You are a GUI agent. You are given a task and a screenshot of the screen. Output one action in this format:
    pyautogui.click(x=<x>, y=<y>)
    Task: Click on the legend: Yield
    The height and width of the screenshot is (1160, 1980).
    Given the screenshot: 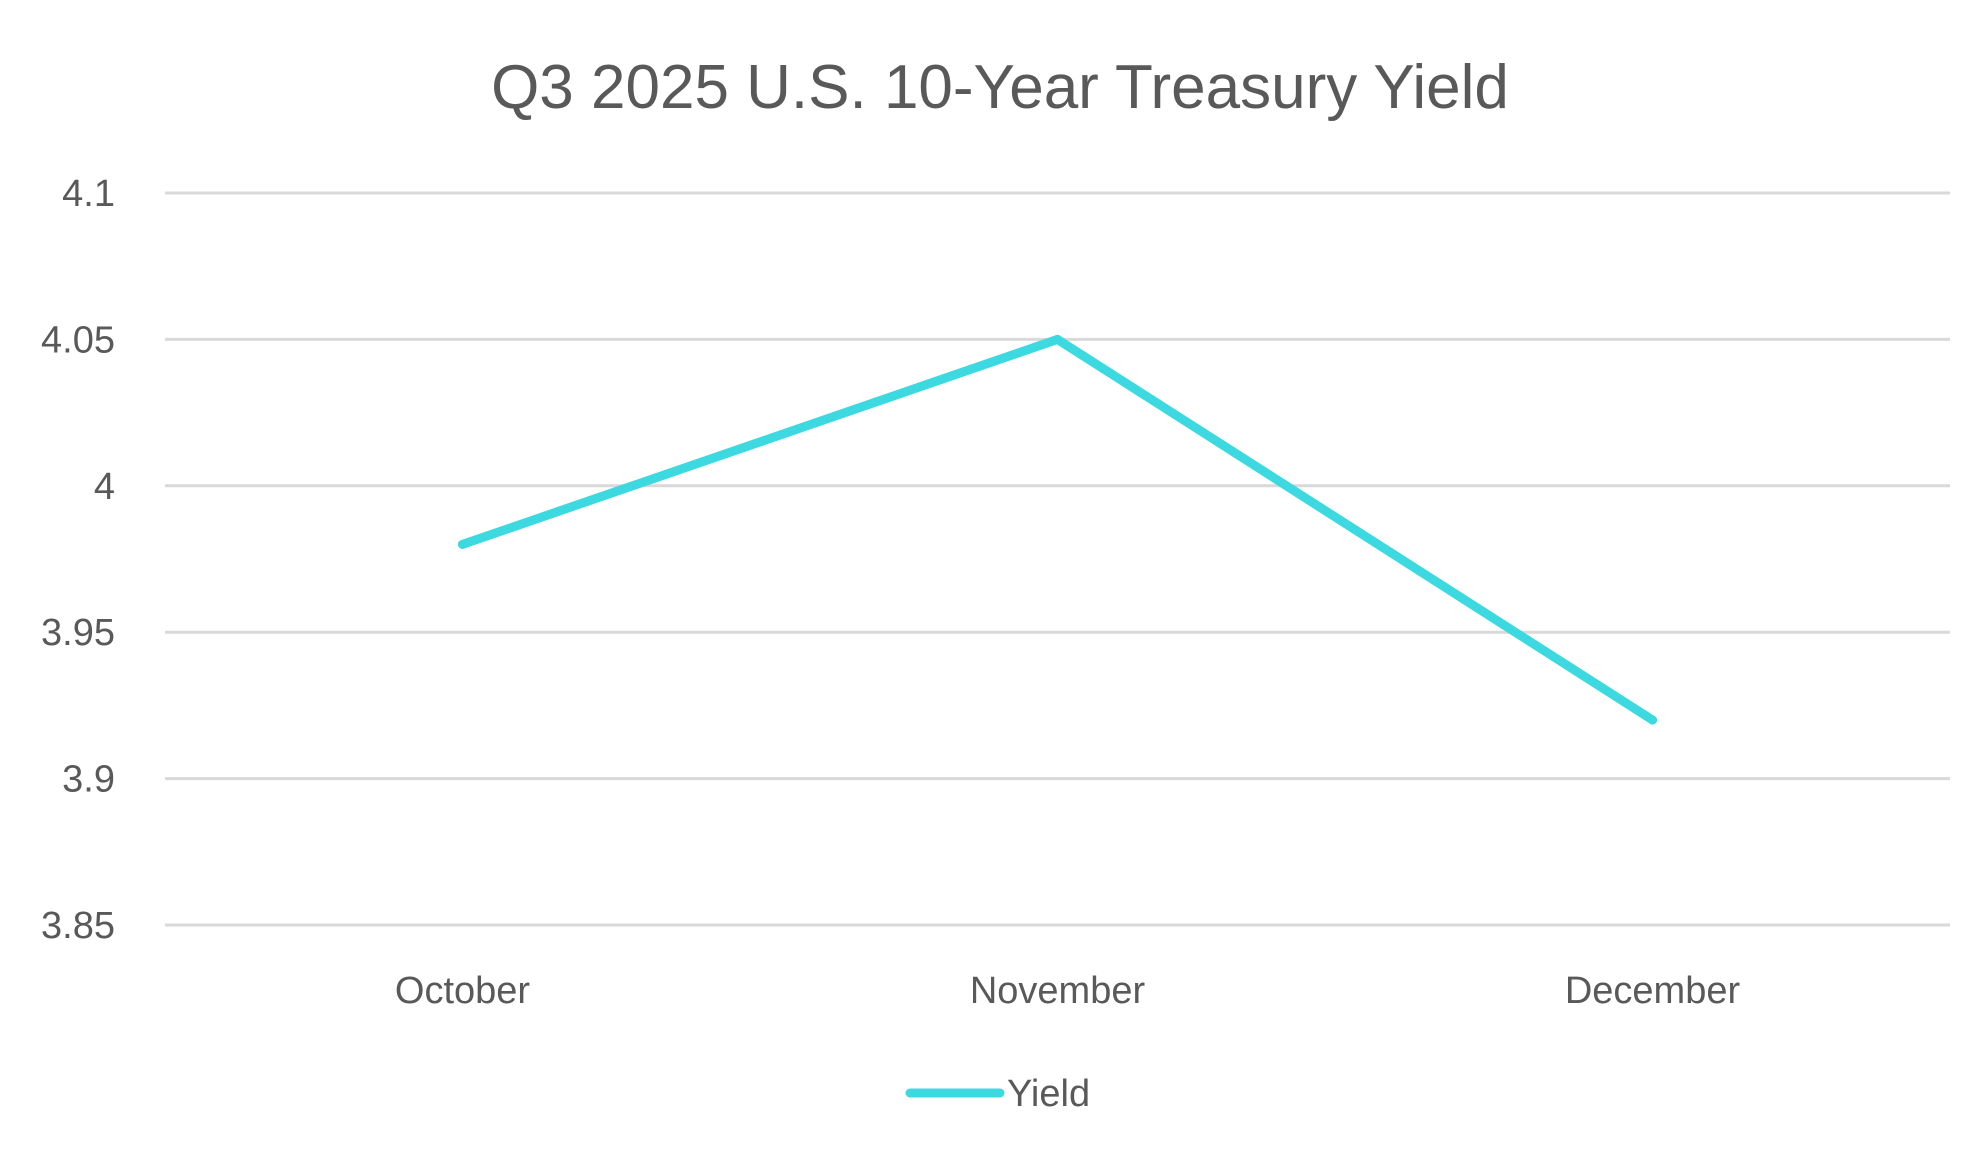 What is the action you would take?
    pyautogui.click(x=997, y=1094)
    